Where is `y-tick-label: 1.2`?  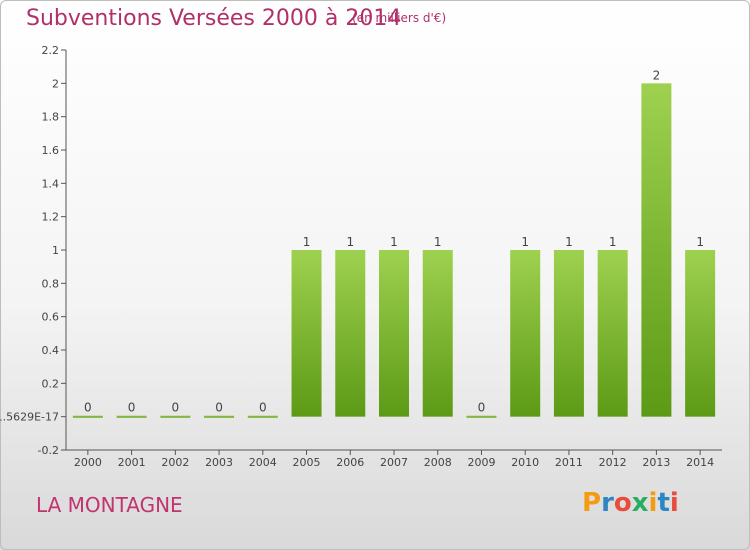 y-tick-label: 1.2 is located at coordinates (51, 217).